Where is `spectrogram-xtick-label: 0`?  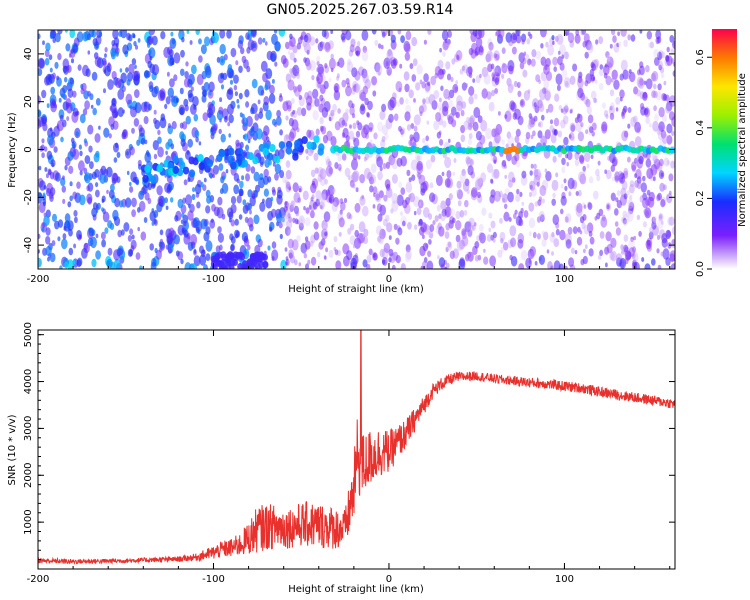 spectrogram-xtick-label: 0 is located at coordinates (389, 279).